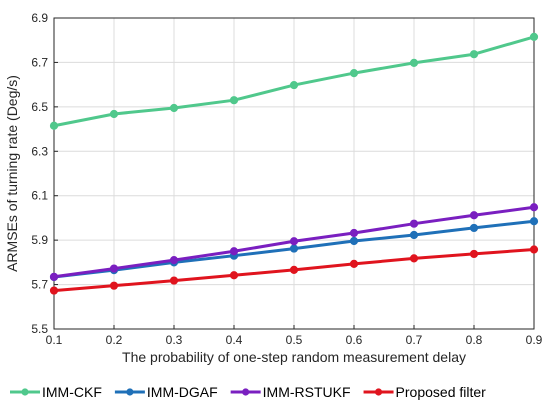 Image resolution: width=550 pixels, height=405 pixels. I want to click on legend-item: IMM-RSTUKF, so click(290, 392).